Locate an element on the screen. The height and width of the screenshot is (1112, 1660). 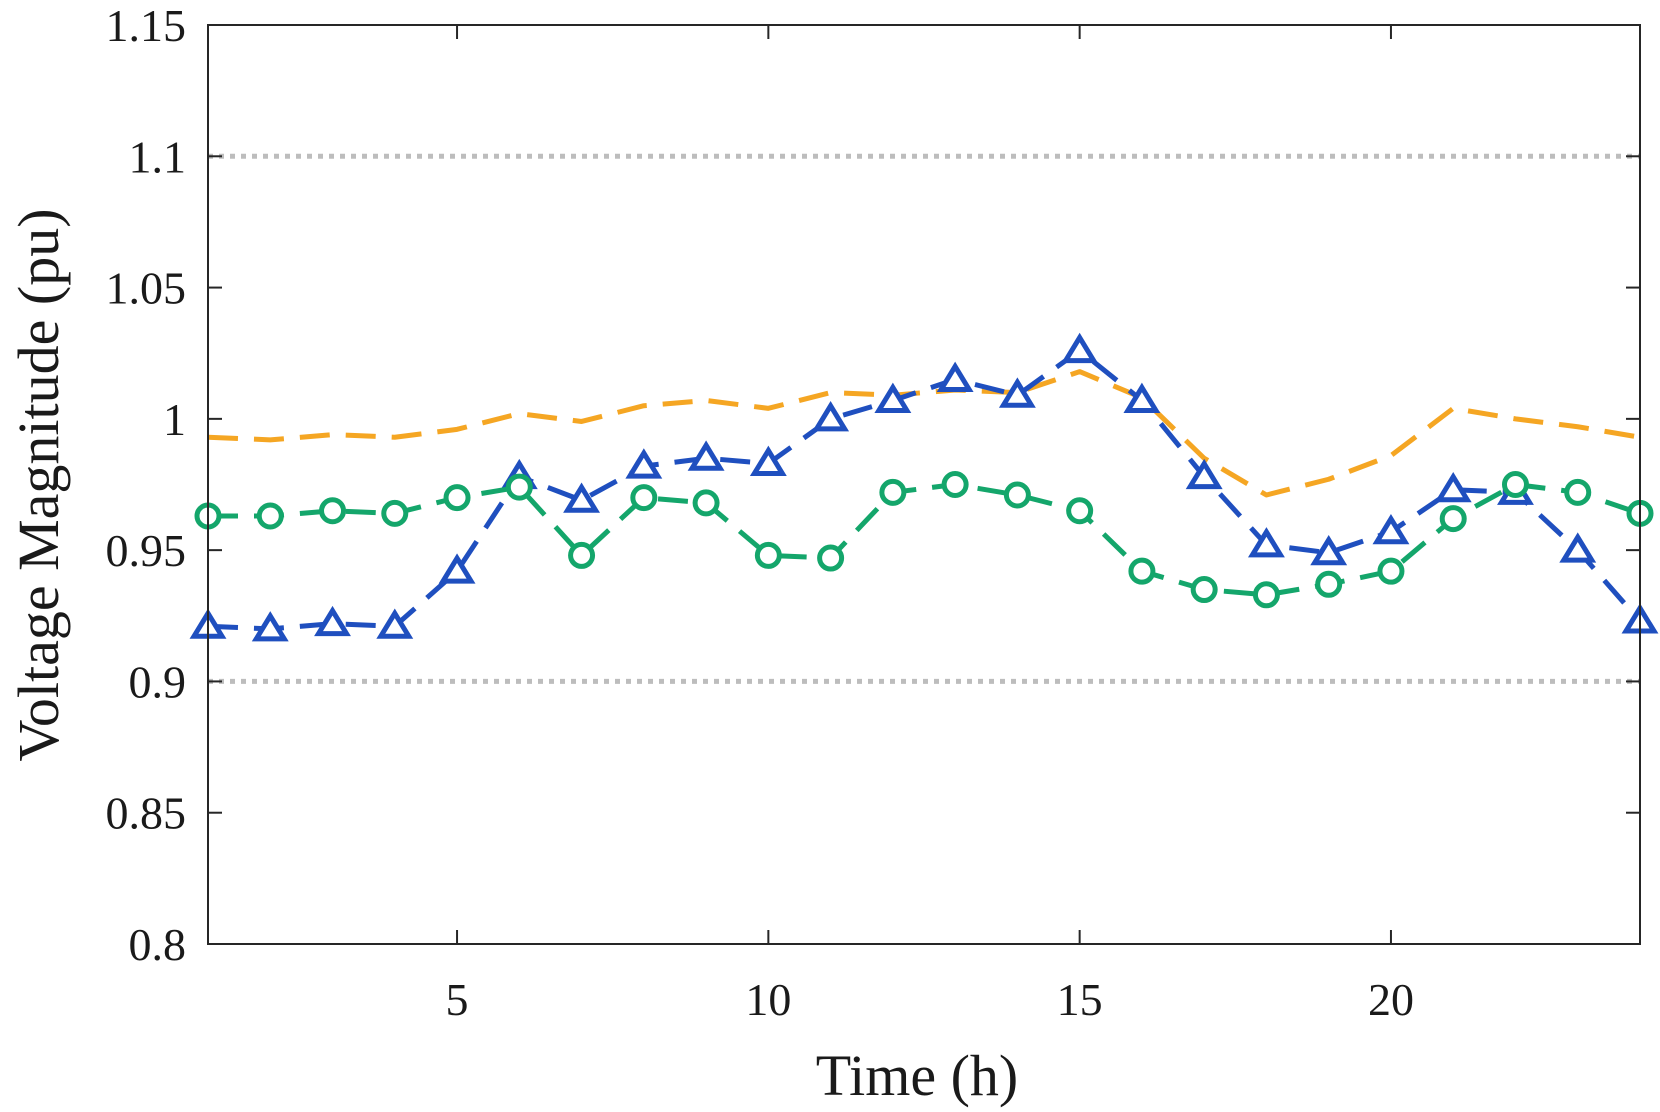
y-tick-label: 1.05 is located at coordinates (146, 288).